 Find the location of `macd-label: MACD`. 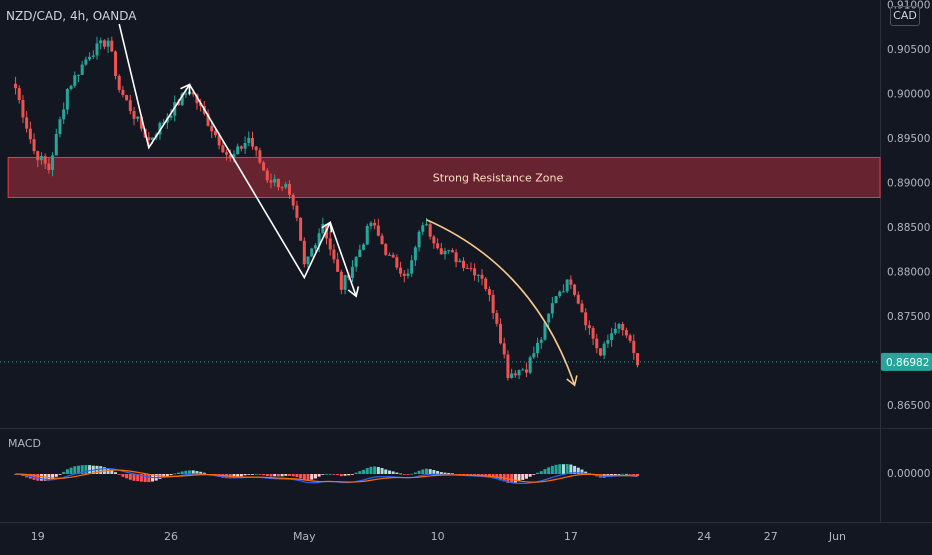

macd-label: MACD is located at coordinates (24, 443).